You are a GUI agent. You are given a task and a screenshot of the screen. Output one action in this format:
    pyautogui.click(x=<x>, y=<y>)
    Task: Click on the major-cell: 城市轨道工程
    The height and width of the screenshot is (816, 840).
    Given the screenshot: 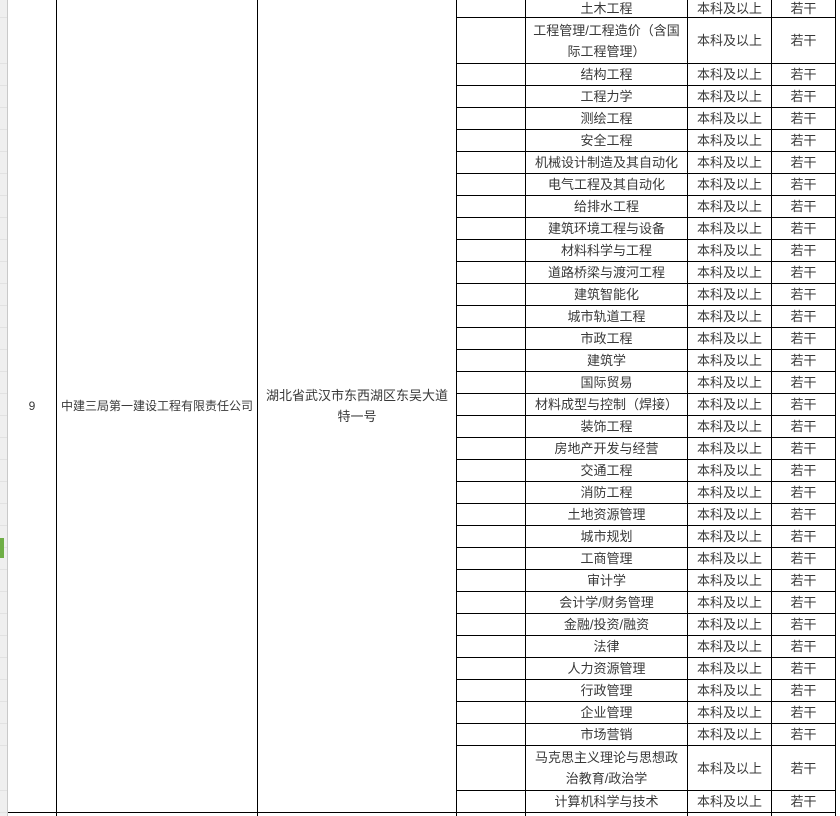 What is the action you would take?
    pyautogui.click(x=607, y=317)
    